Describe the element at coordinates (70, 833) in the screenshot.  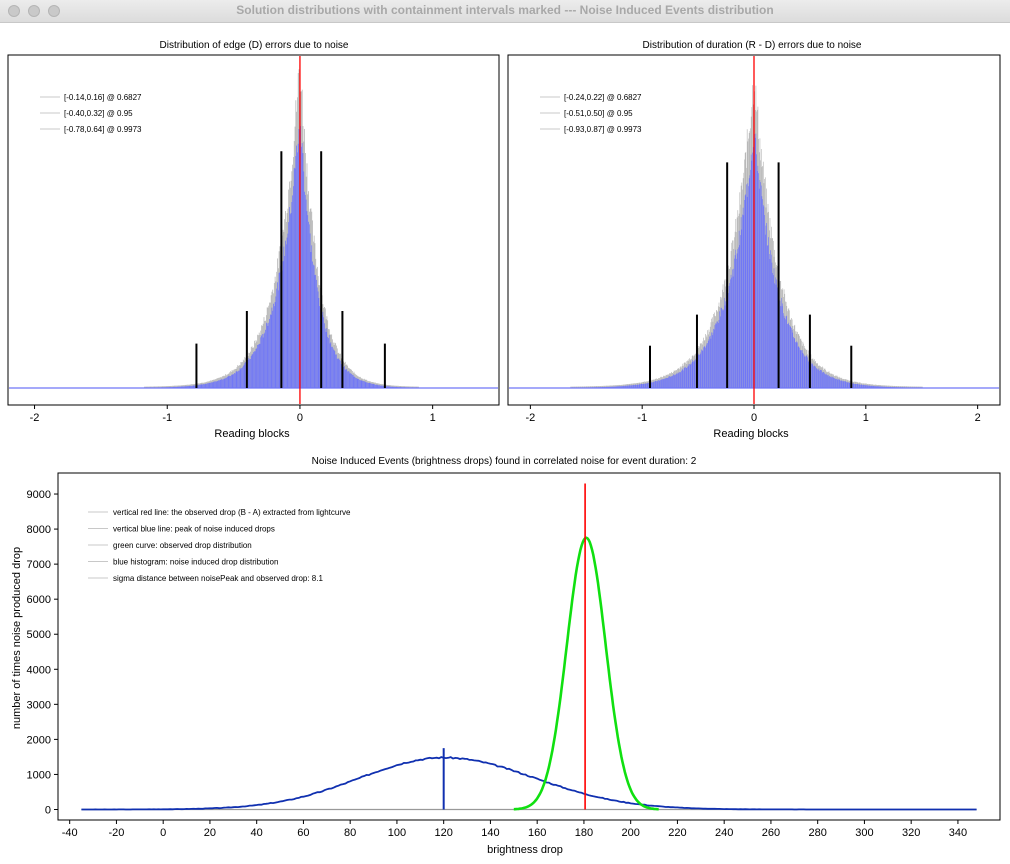
I see `x-tick-label: -40` at that location.